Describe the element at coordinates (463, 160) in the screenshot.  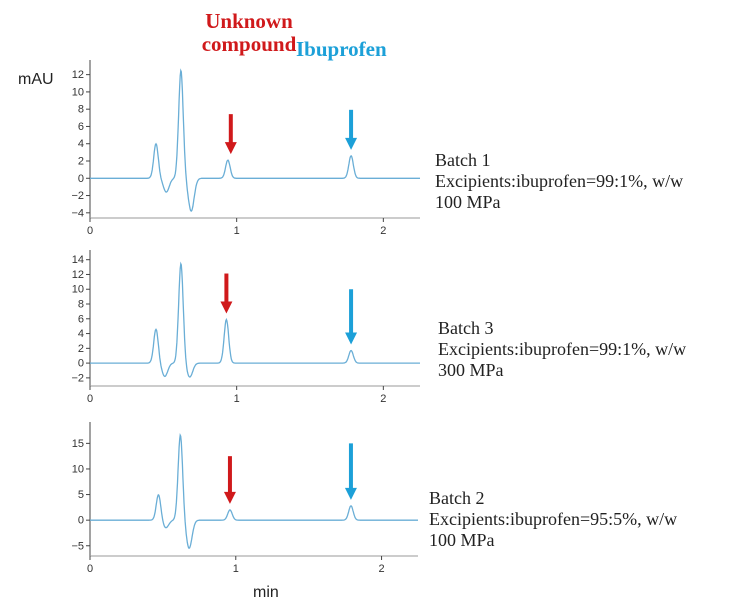
I see `batch1-name: Batch 1` at that location.